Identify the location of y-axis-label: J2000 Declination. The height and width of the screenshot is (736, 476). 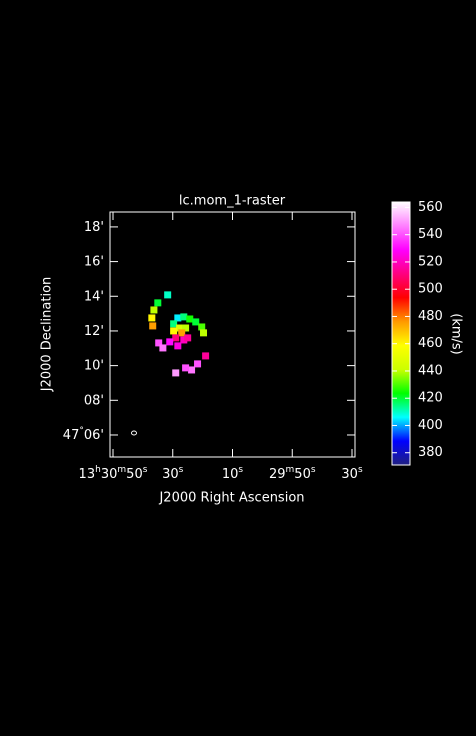
(47, 335).